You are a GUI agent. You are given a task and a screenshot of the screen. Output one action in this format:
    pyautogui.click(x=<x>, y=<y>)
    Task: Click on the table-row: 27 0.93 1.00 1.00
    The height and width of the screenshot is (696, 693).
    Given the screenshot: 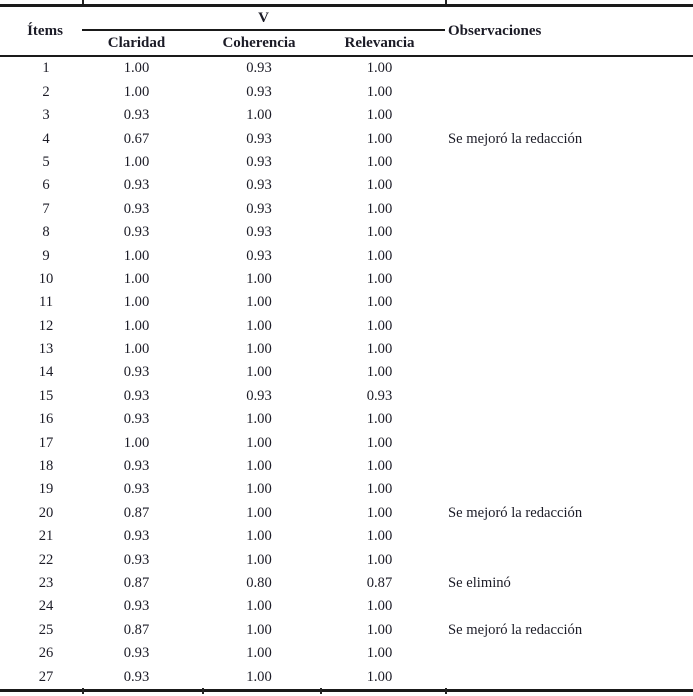 What is the action you would take?
    pyautogui.click(x=346, y=677)
    